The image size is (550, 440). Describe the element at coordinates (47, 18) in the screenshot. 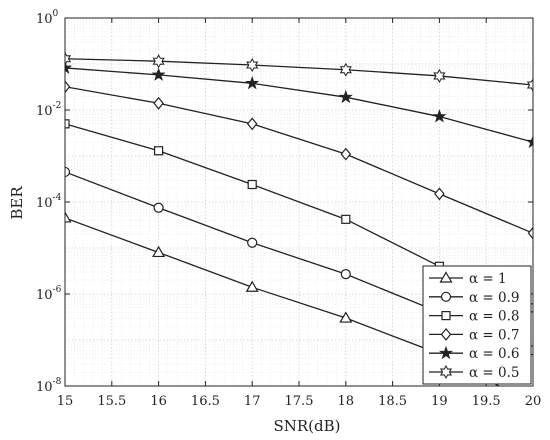

I see `y-tick-label: 10⁰` at that location.